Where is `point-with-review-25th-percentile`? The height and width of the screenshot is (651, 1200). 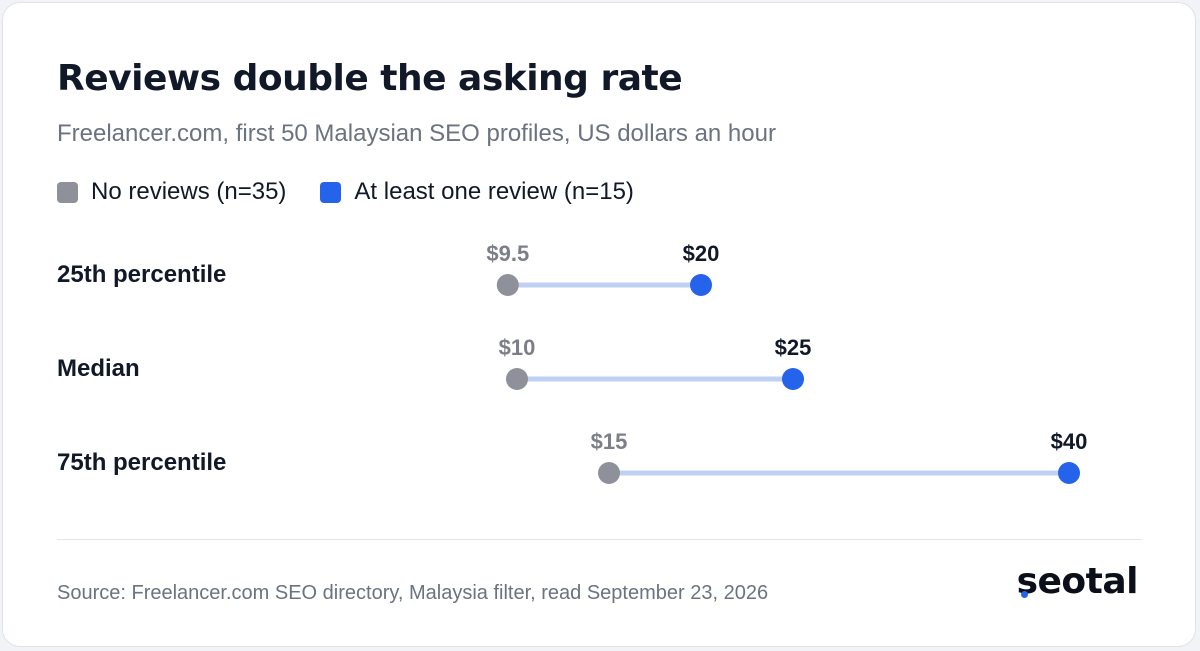
point-with-review-25th-percentile is located at coordinates (701, 285).